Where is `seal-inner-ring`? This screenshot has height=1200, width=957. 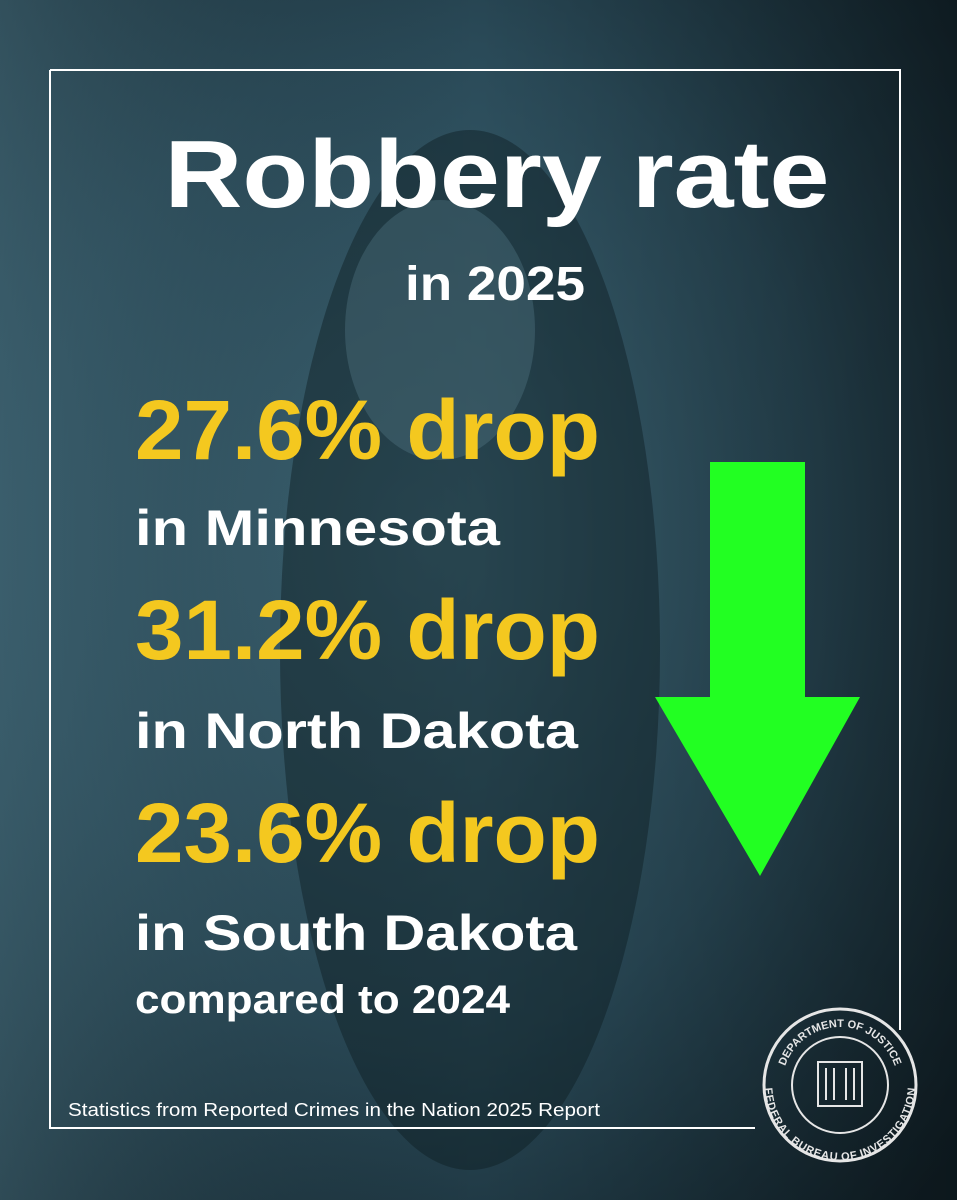 seal-inner-ring is located at coordinates (840, 1085).